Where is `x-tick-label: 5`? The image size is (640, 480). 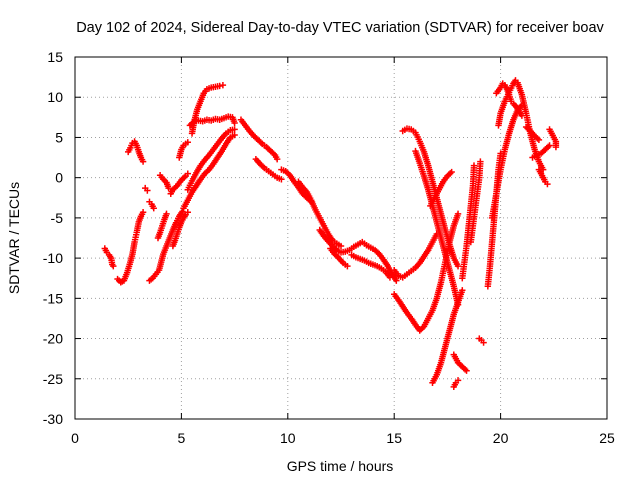
x-tick-label: 5 is located at coordinates (182, 438).